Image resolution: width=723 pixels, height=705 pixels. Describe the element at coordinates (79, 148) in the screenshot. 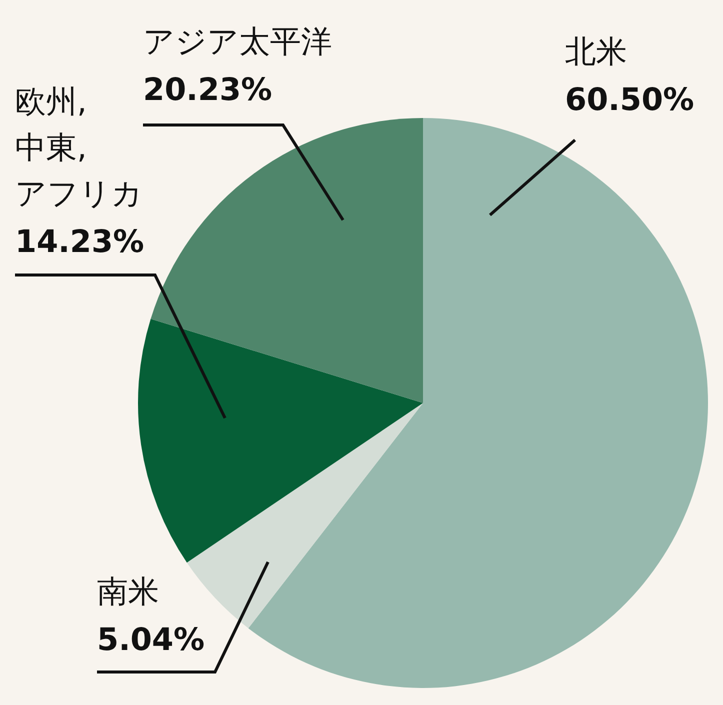

I see `slice-label: 欧州, 中東, アフリカ` at that location.